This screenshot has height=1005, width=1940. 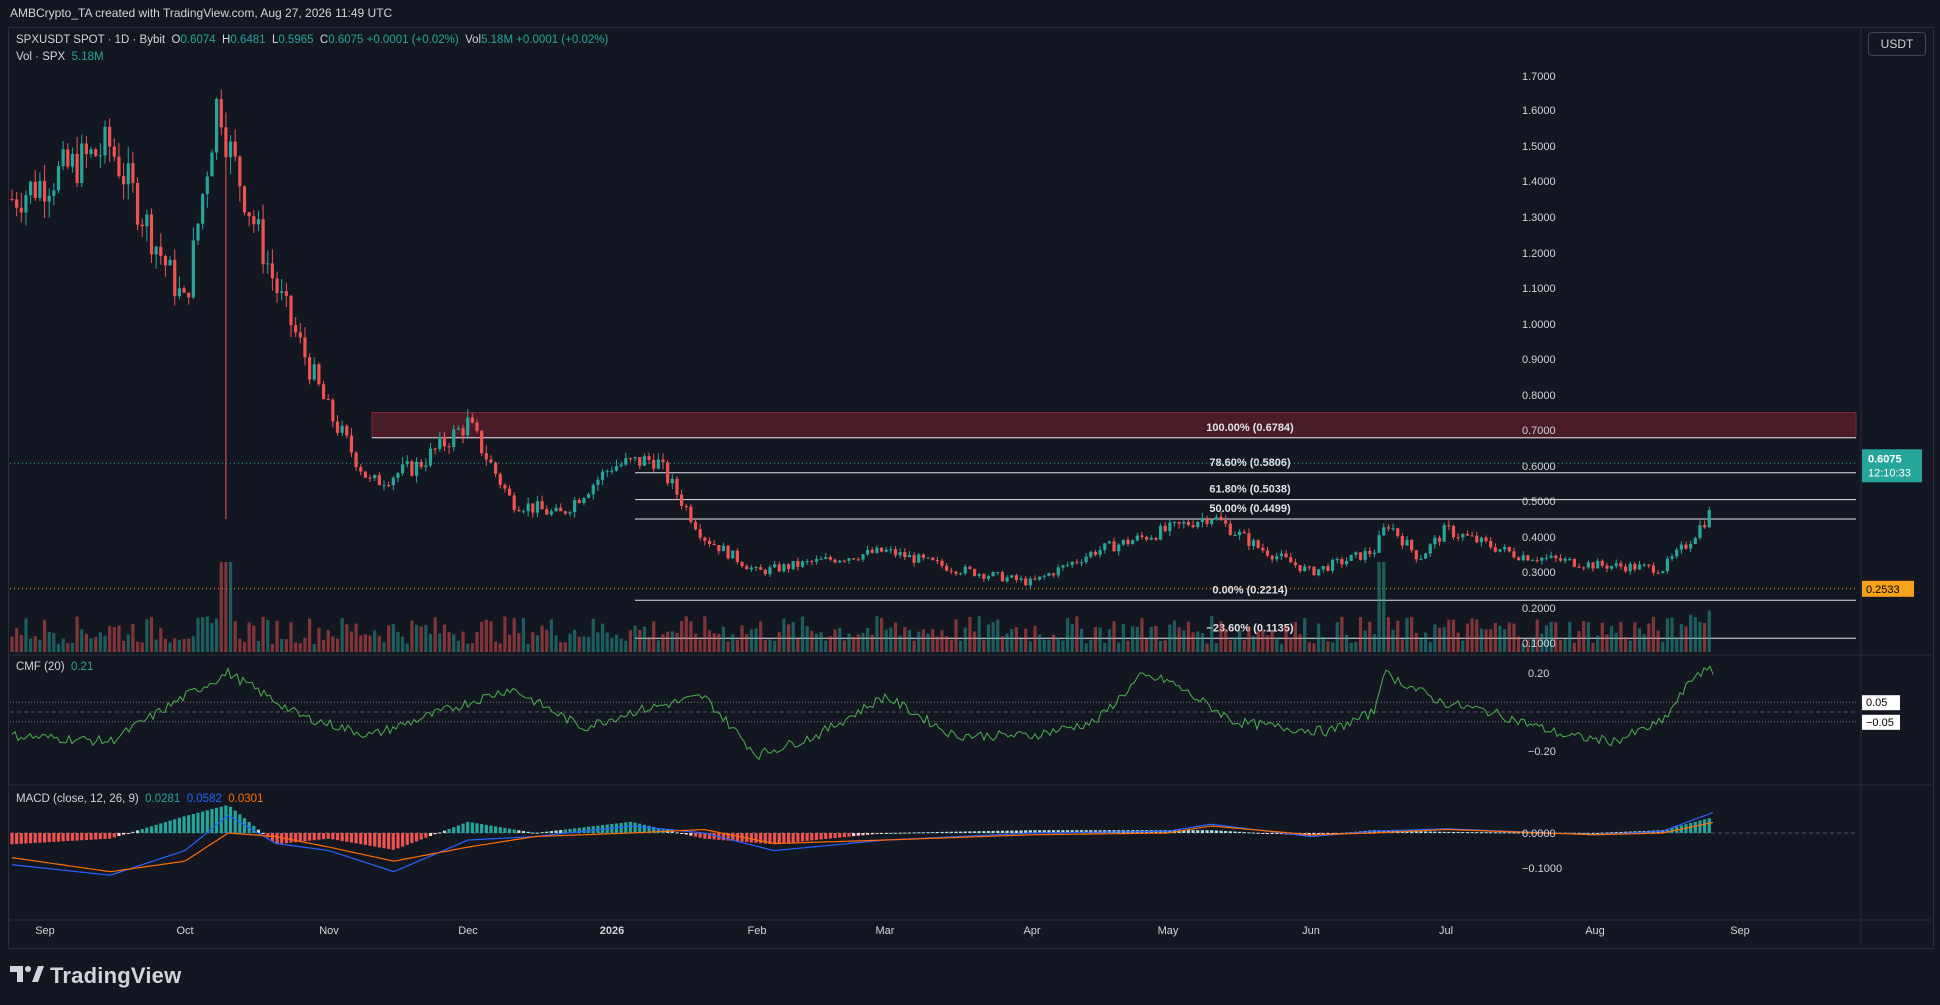 What do you see at coordinates (91, 40) in the screenshot?
I see `symbol-label: SPXUSDT SPOT · 1D · Bybit` at bounding box center [91, 40].